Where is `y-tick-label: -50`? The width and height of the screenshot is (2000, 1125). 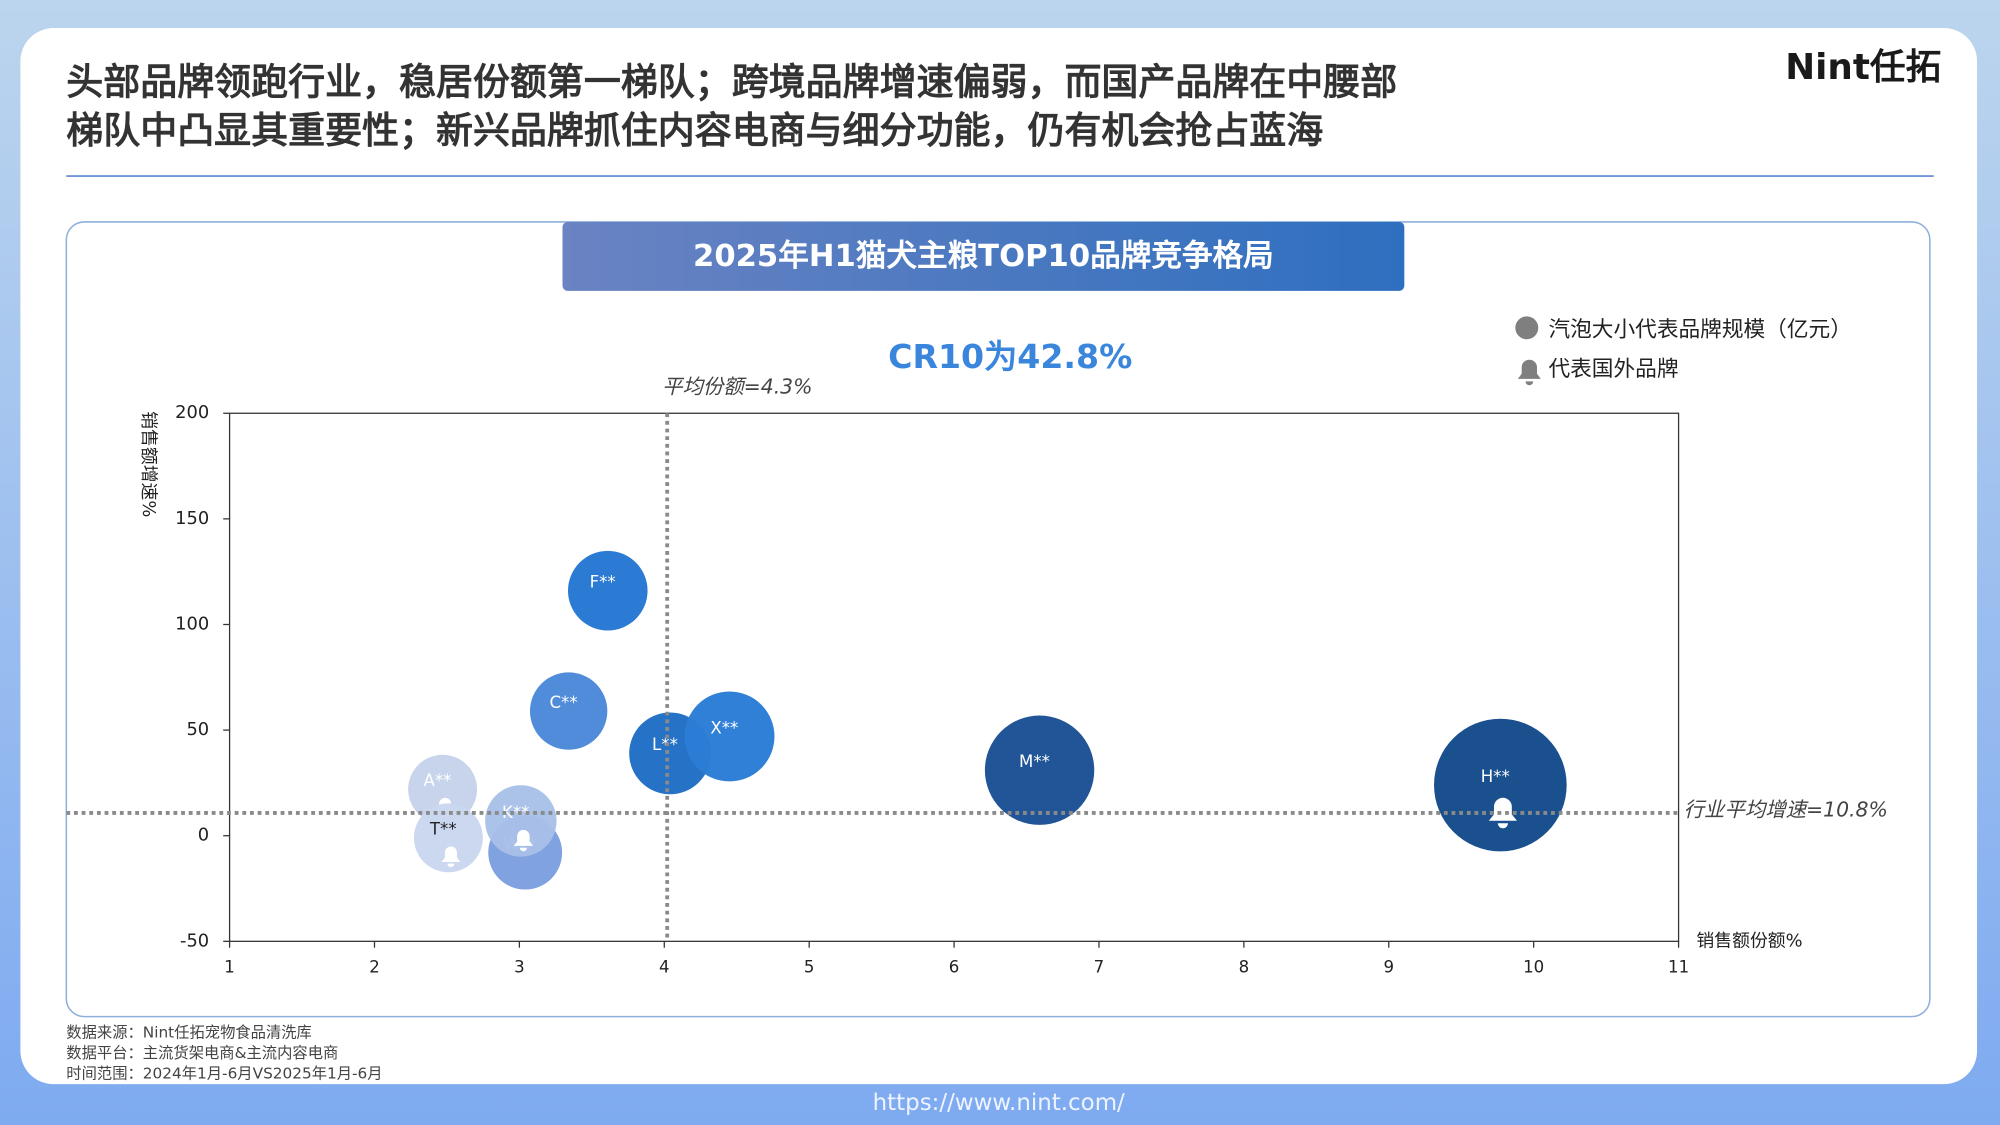 y-tick-label: -50 is located at coordinates (194, 940).